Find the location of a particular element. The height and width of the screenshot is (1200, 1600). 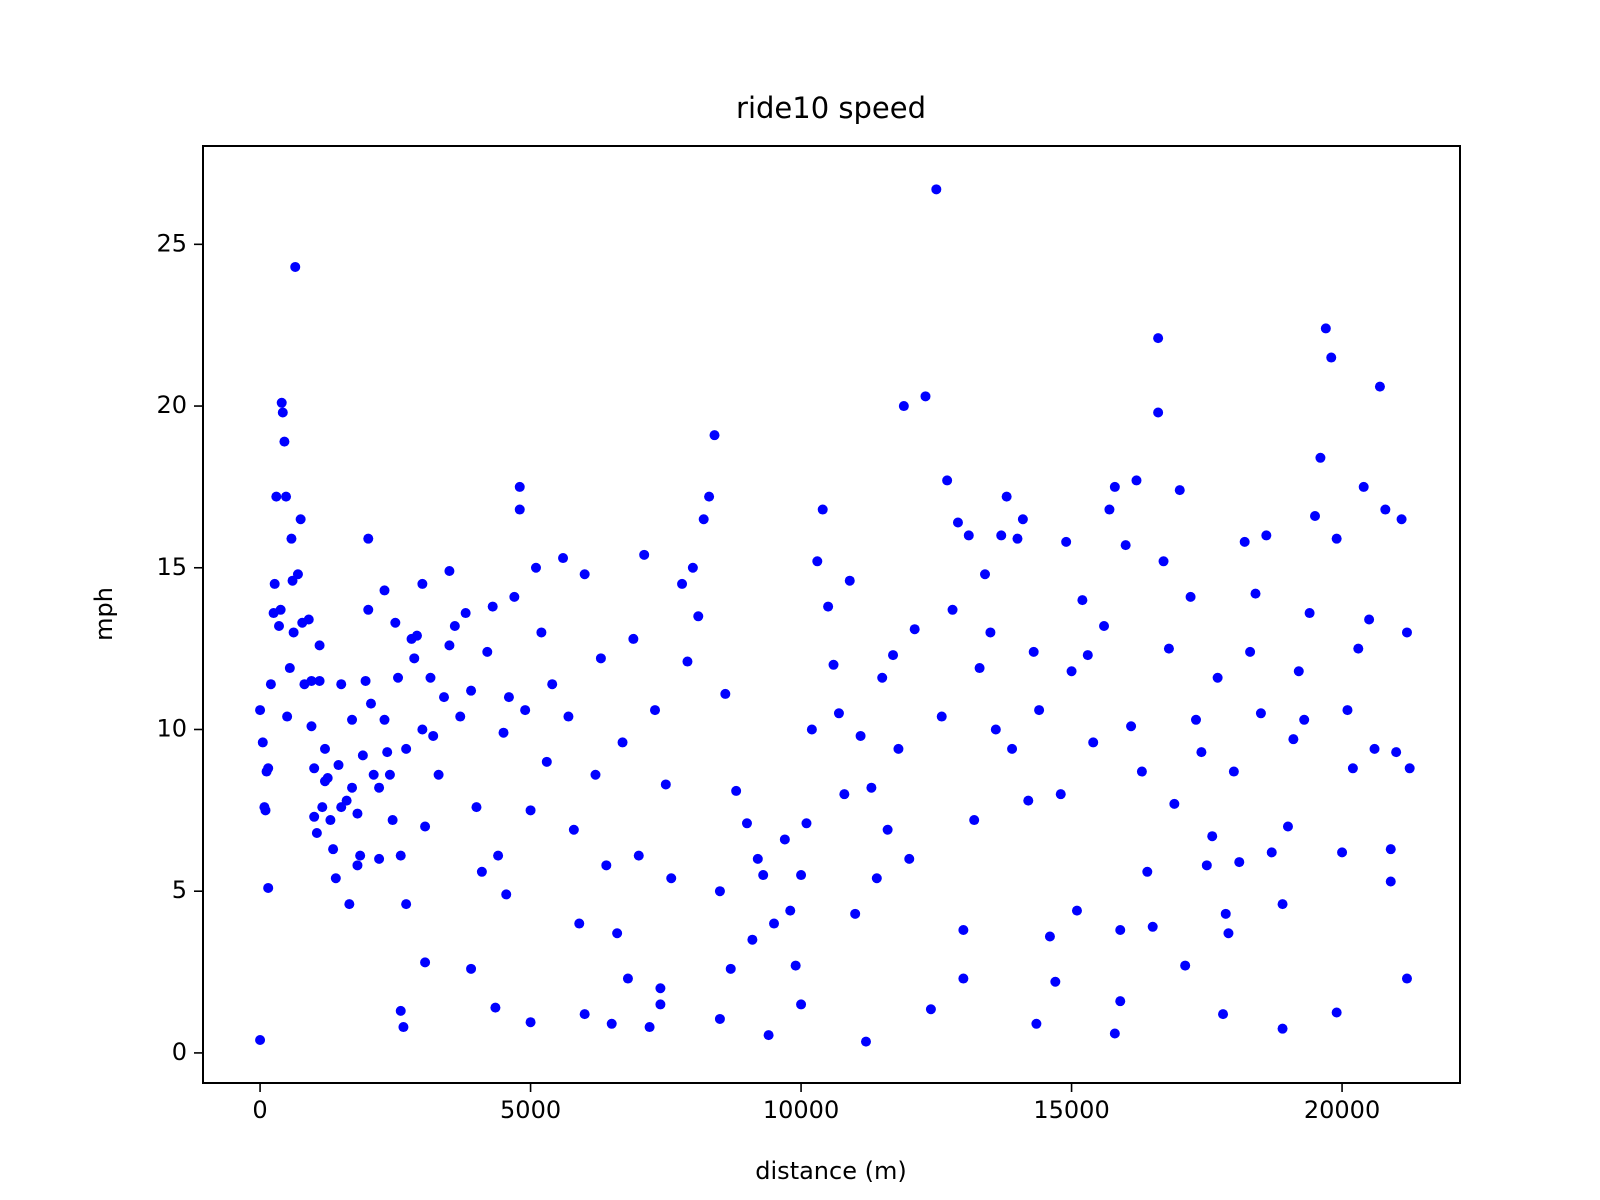

x-tick-label: 10000 is located at coordinates (801, 1110).